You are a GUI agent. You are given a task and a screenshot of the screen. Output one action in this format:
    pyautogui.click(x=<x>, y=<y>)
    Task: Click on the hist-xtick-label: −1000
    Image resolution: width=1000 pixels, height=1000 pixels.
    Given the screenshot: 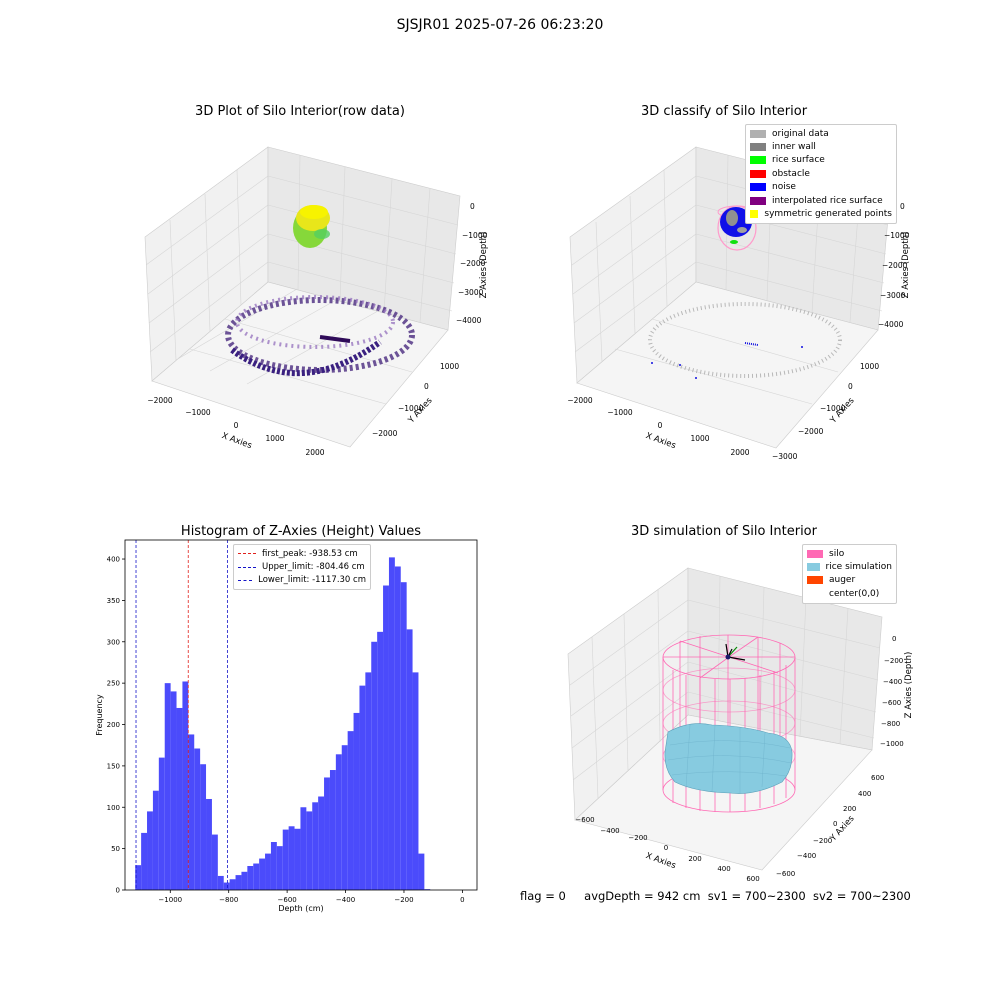 What is the action you would take?
    pyautogui.click(x=170, y=900)
    